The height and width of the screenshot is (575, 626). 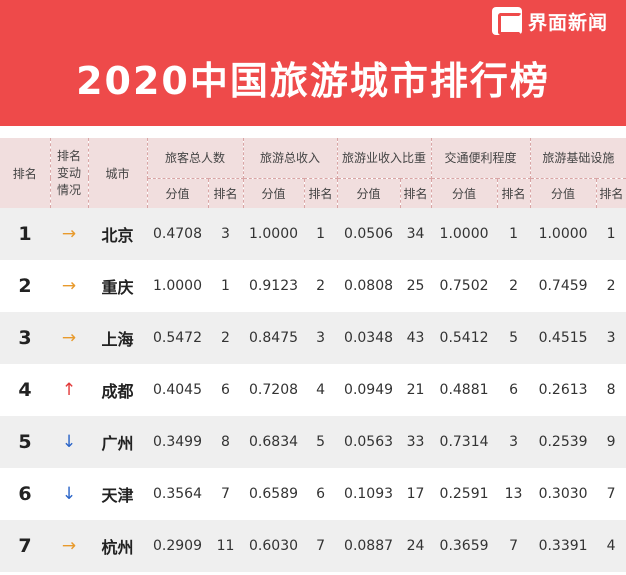 What do you see at coordinates (274, 494) in the screenshot?
I see `score-cell: 0.6589` at bounding box center [274, 494].